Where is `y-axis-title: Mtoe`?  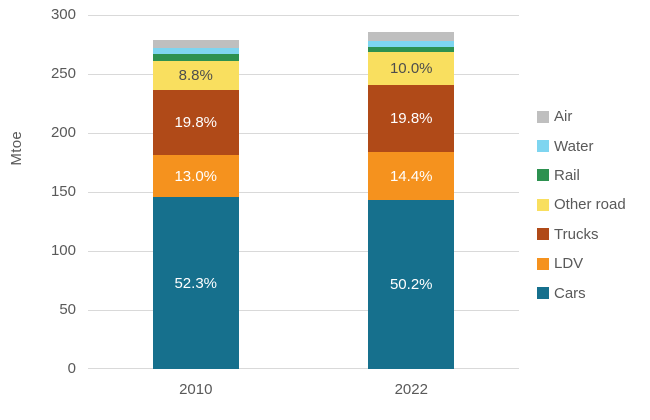 y-axis-title: Mtoe is located at coordinates (16, 148).